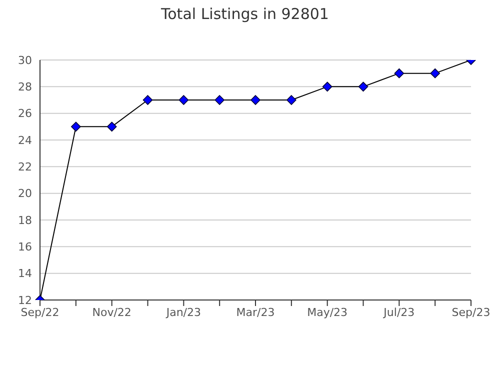  Describe the element at coordinates (25, 113) in the screenshot. I see `y-tick-label: 26` at that location.